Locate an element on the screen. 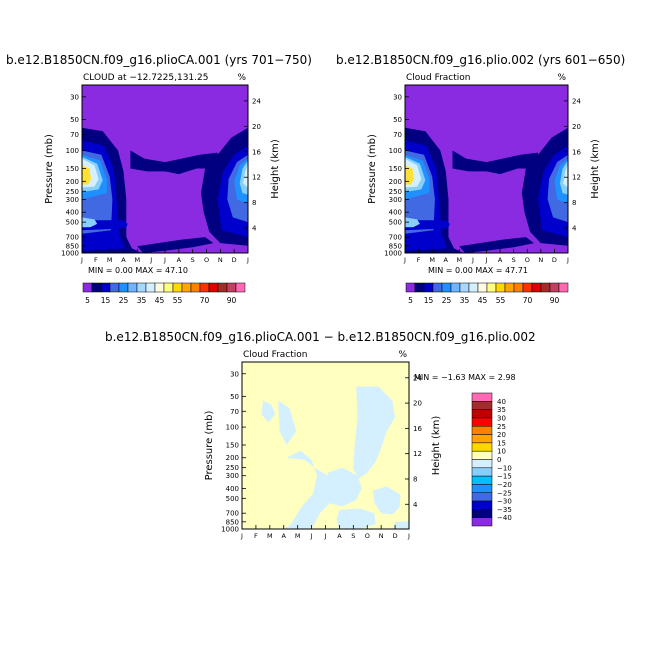 The image size is (654, 654). height-axis-label: Height (km) is located at coordinates (275, 169).